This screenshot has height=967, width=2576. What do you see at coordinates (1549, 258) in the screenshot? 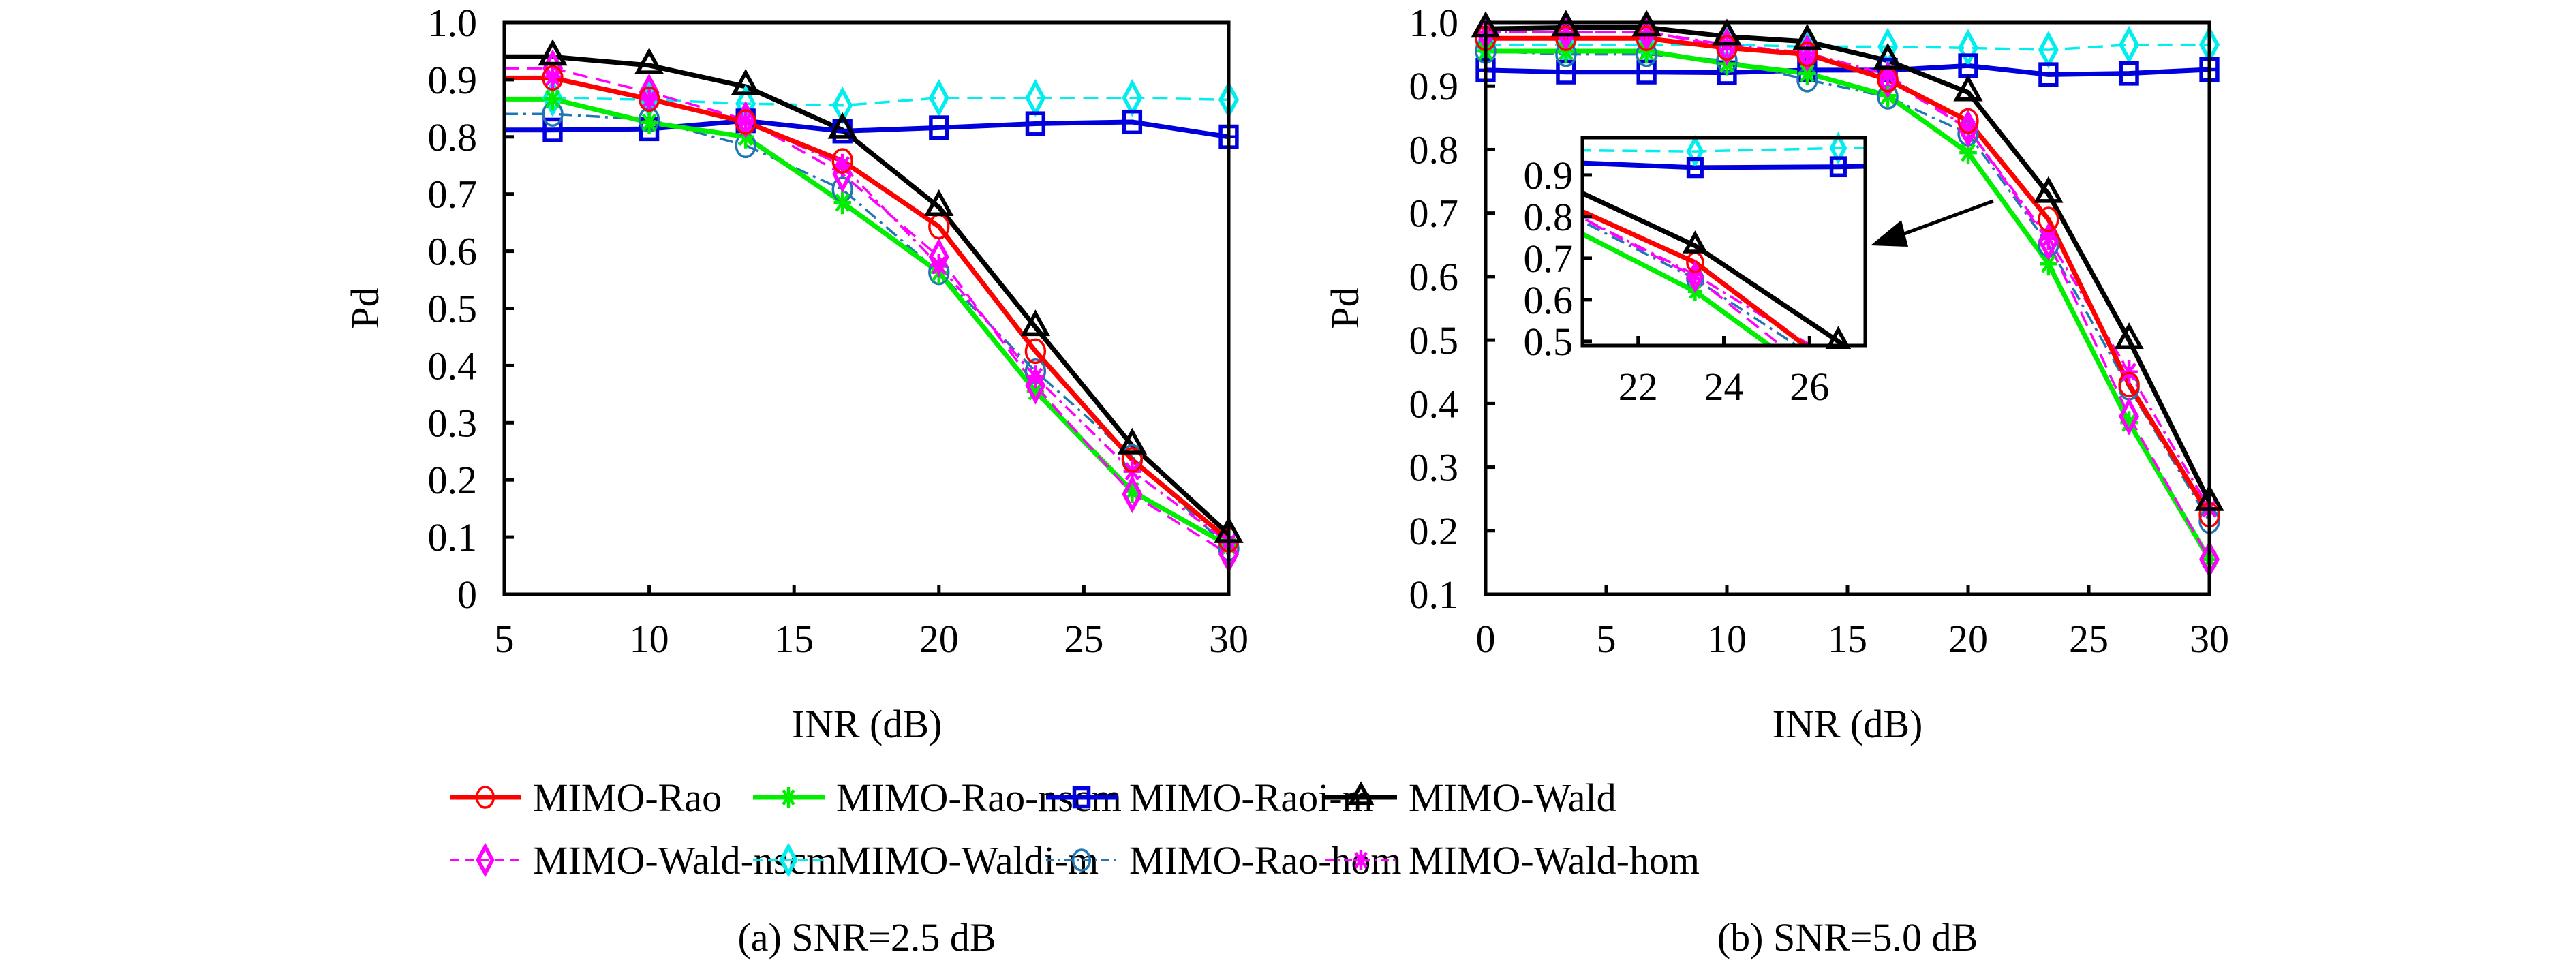
I see `inset-ytick-label: 0.7` at bounding box center [1549, 258].